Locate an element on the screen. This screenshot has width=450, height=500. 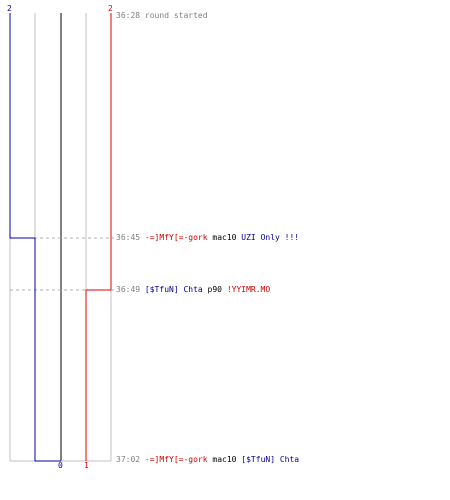
red-end-count: 1 is located at coordinates (86, 465).